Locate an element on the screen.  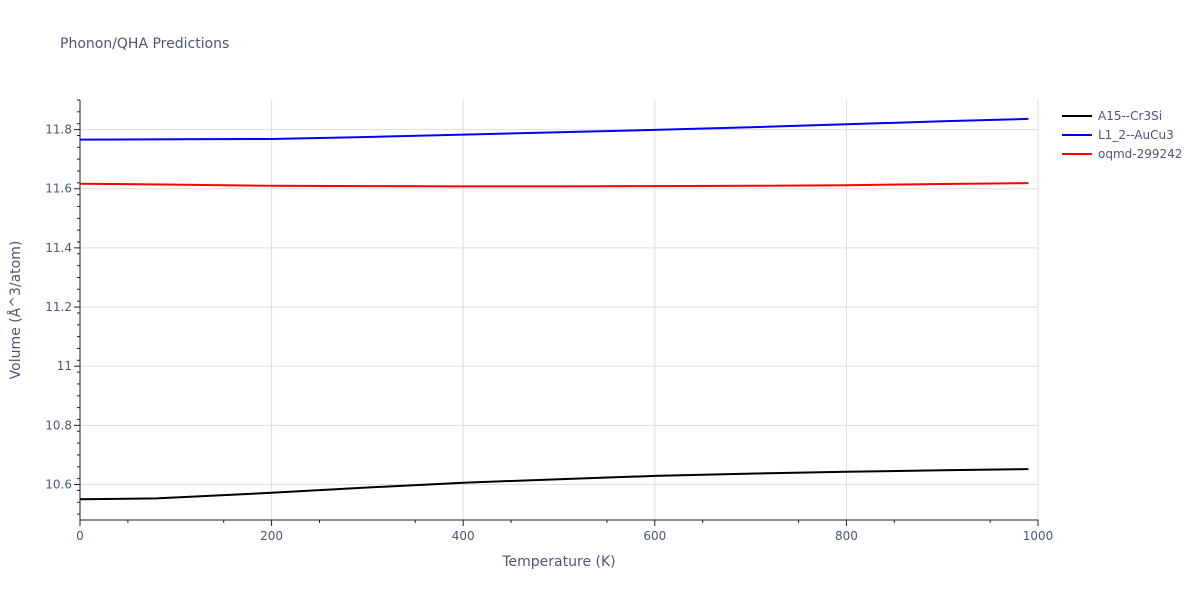
y-tick-label: 10.8 is located at coordinates (58, 425).